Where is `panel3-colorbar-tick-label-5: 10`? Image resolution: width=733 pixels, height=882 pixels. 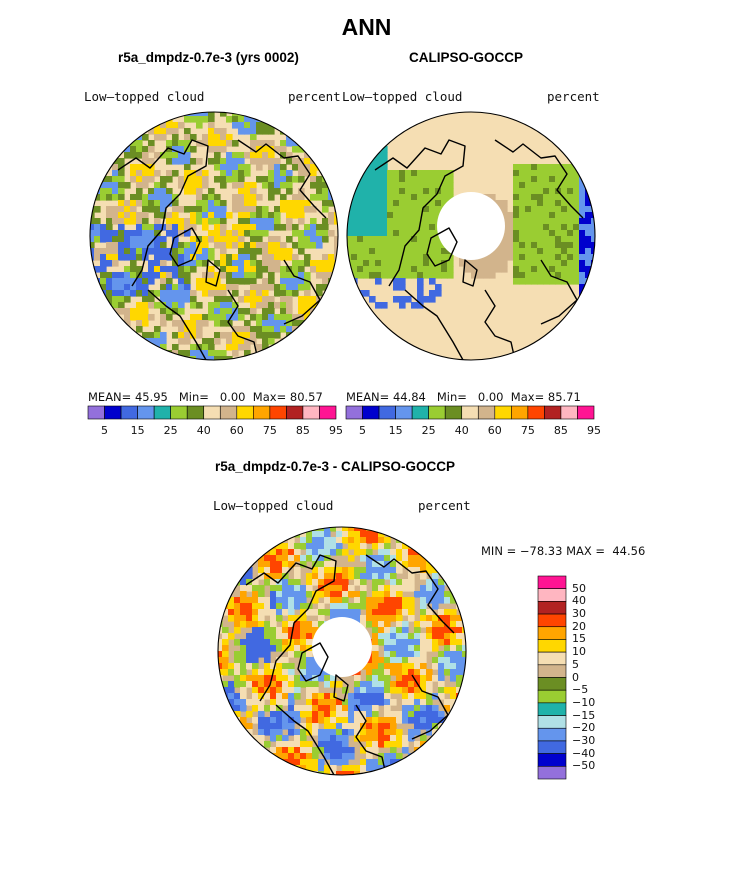
panel3-colorbar-tick-label-5: 10 is located at coordinates (579, 652).